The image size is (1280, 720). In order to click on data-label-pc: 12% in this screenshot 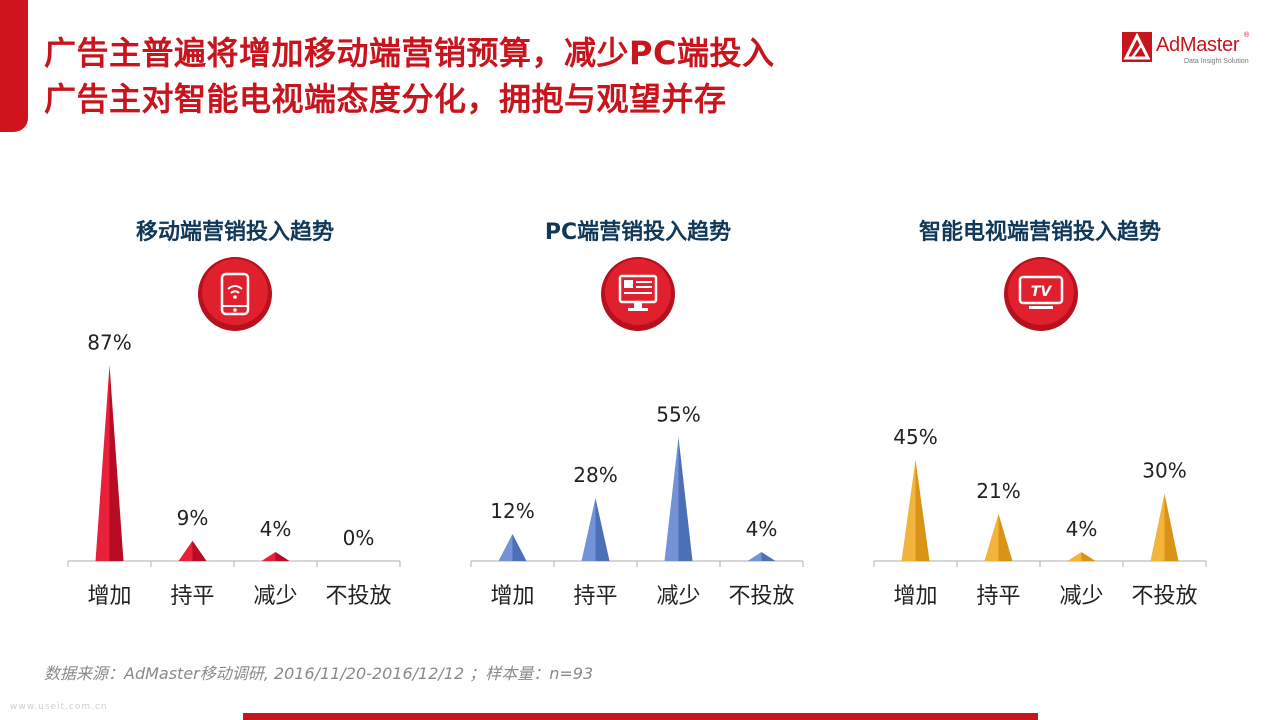, I will do `click(512, 511)`.